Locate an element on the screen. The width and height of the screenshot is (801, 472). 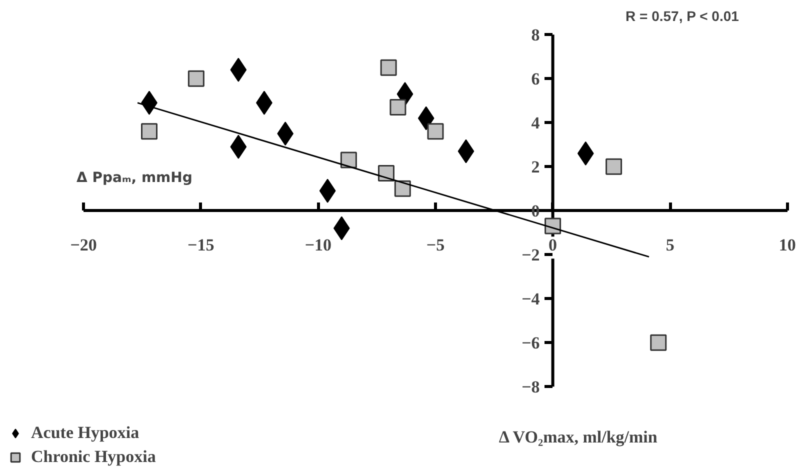
y-tick-label: −4 is located at coordinates (531, 299).